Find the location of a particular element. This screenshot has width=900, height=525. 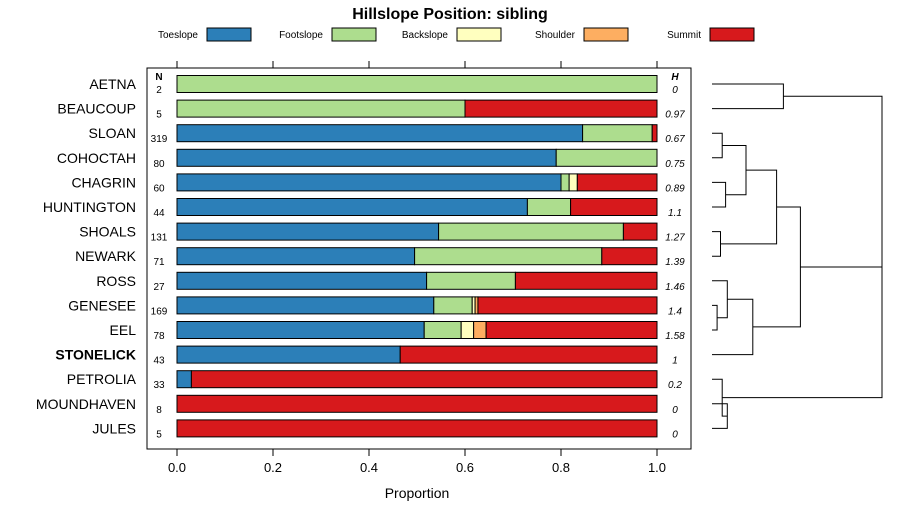

row-n-value: 5 is located at coordinates (159, 434).